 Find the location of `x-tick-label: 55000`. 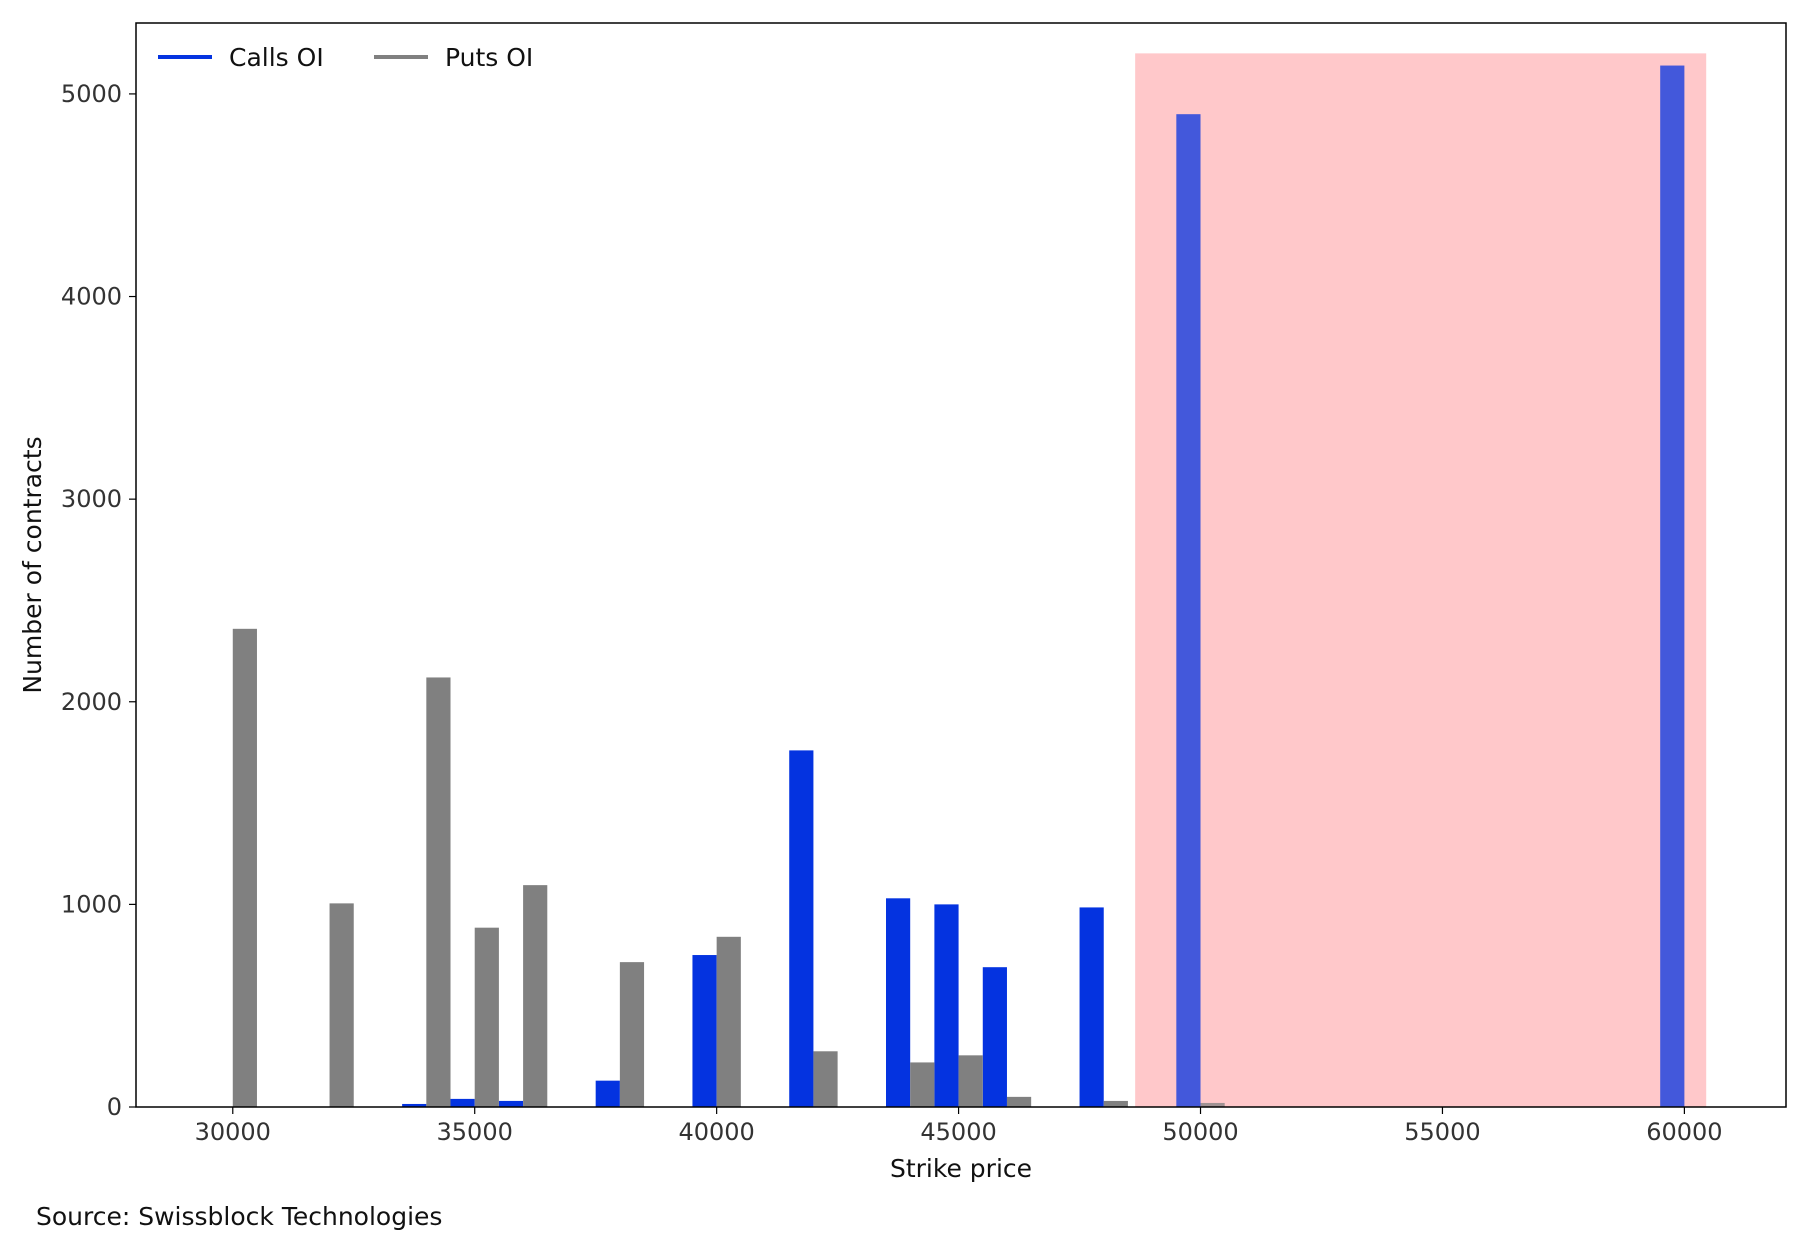

x-tick-label: 55000 is located at coordinates (1442, 1132).